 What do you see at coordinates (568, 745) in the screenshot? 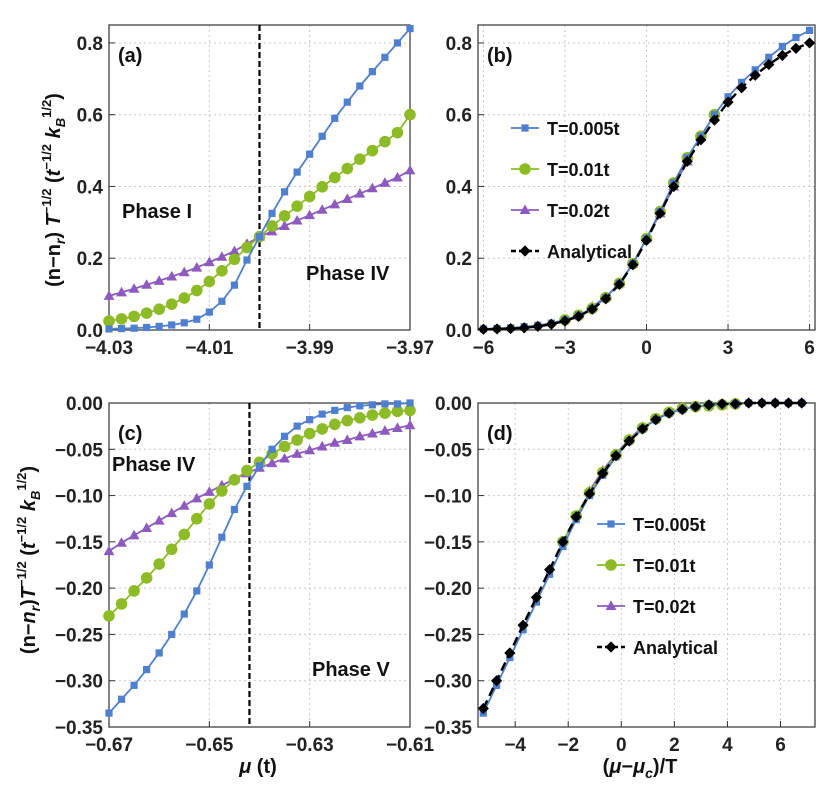
I see `x-tick-label: −2` at bounding box center [568, 745].